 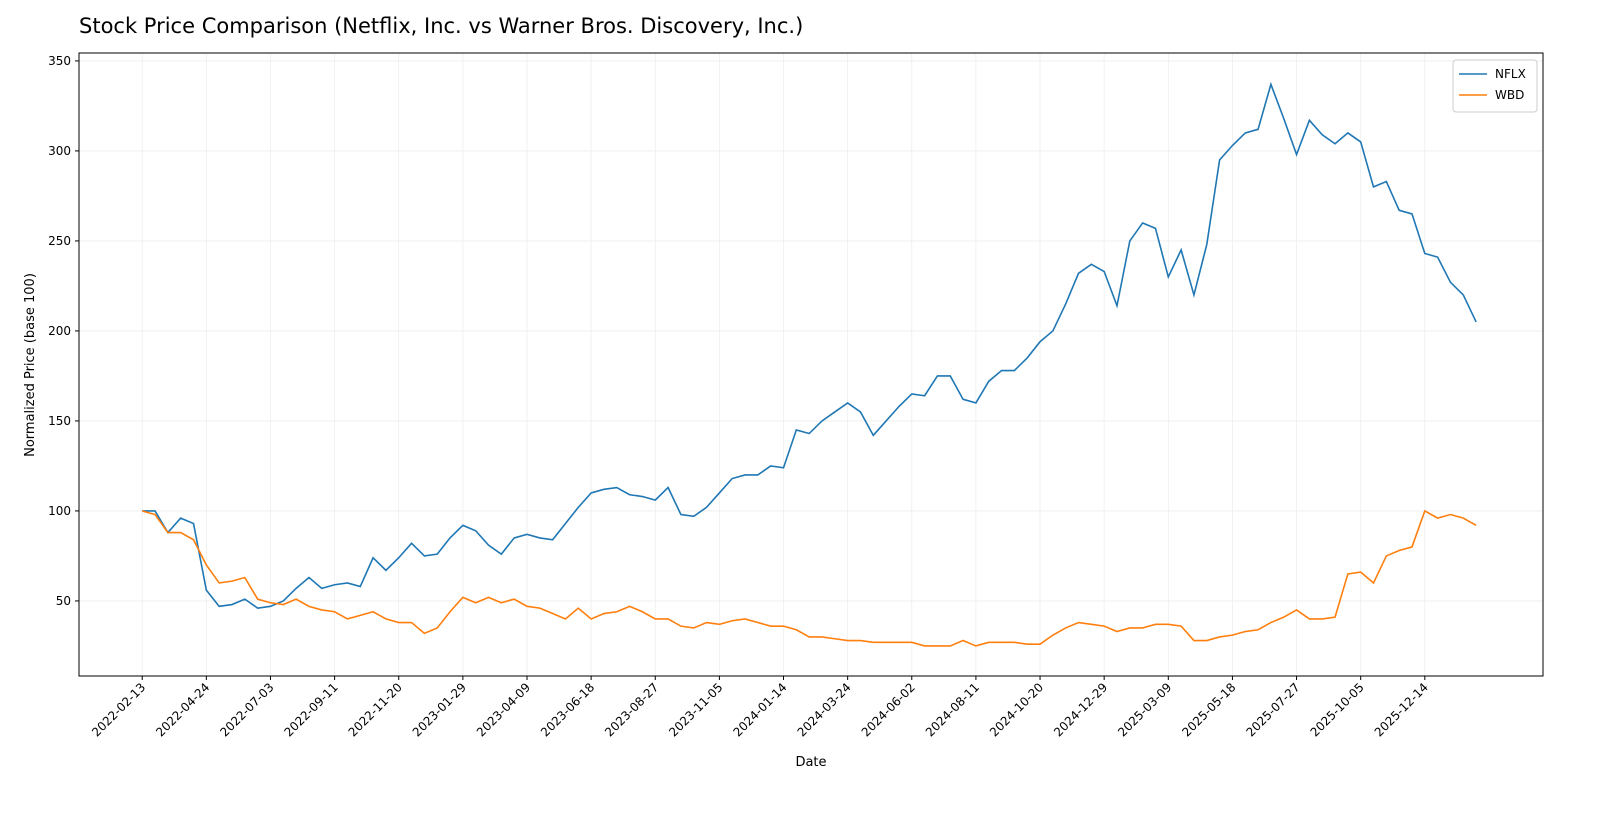 I want to click on x-tick-label: 2023-06-18, so click(x=567, y=709).